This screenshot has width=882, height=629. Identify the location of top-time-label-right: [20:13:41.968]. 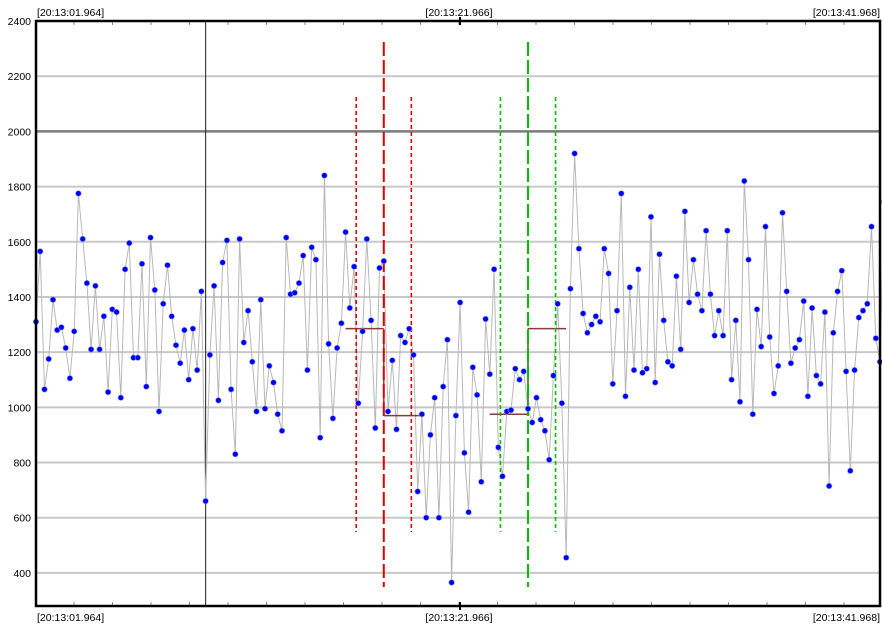
(846, 13).